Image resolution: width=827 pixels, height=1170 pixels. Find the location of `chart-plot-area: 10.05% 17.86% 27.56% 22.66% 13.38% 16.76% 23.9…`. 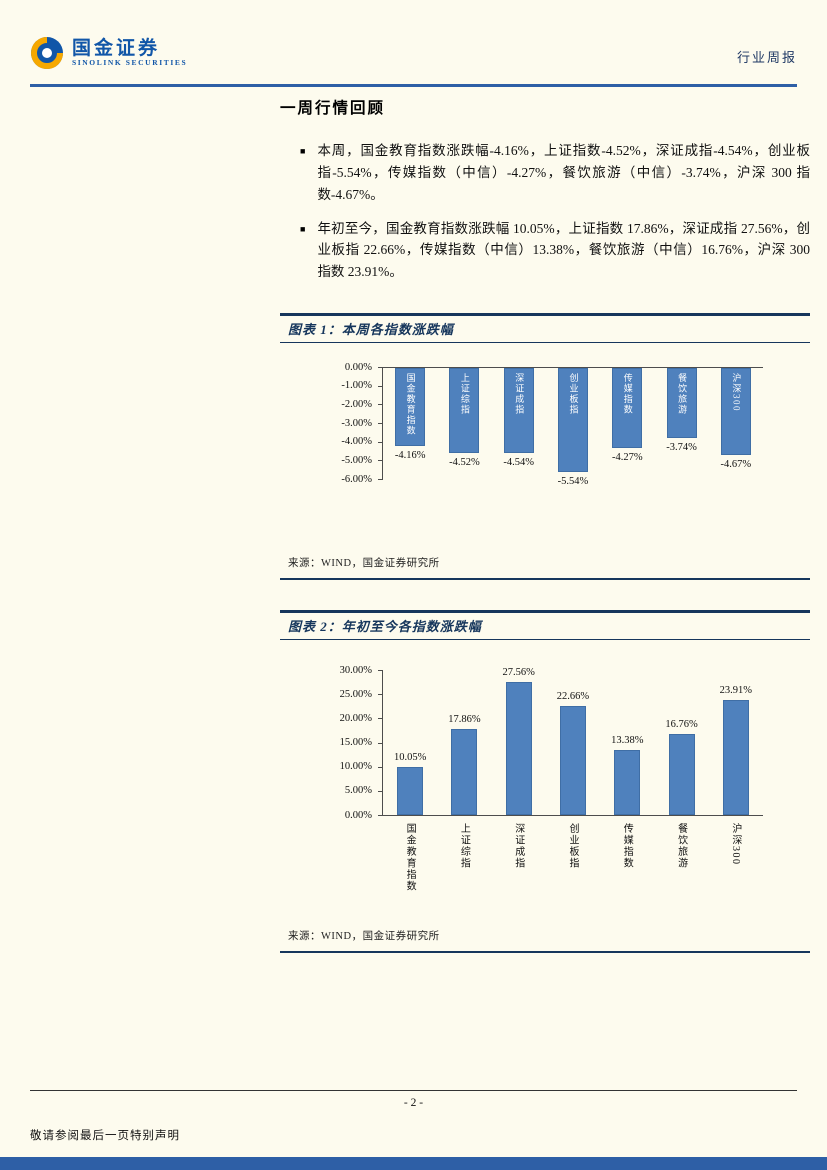

chart-plot-area: 10.05% 17.86% 27.56% 22.66% 13.38% 16.76% 23.9… is located at coordinates (572, 742).